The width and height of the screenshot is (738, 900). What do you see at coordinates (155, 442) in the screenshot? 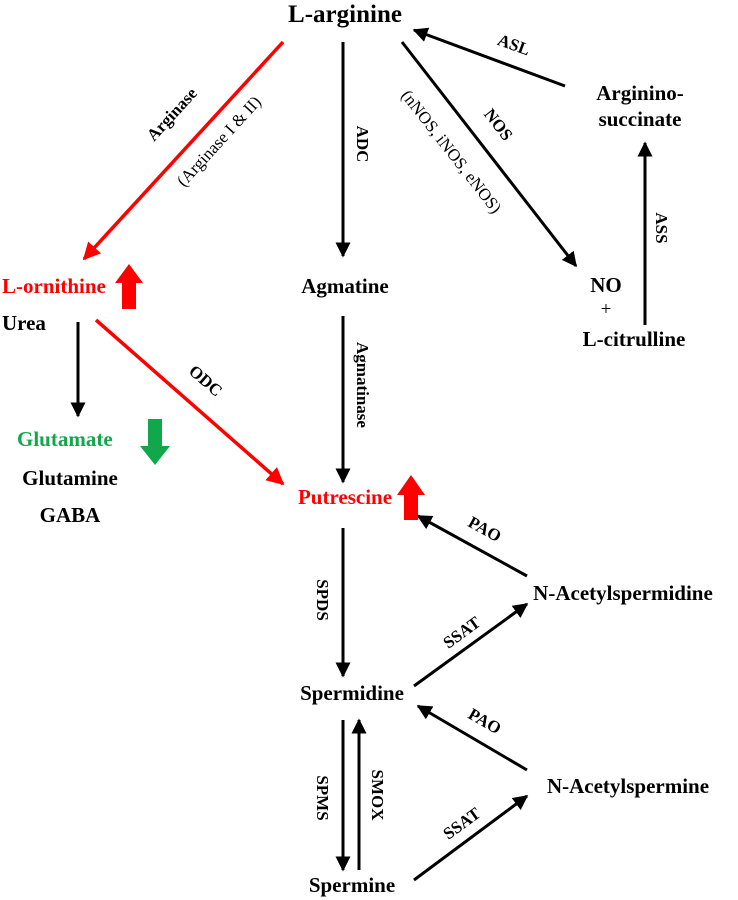
I see `down-arrow-icon` at bounding box center [155, 442].